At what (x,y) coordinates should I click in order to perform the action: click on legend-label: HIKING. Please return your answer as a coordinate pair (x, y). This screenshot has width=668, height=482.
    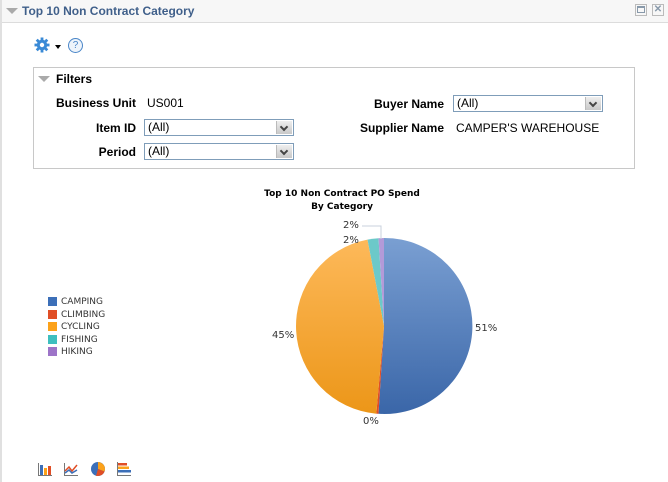
    Looking at the image, I should click on (77, 352).